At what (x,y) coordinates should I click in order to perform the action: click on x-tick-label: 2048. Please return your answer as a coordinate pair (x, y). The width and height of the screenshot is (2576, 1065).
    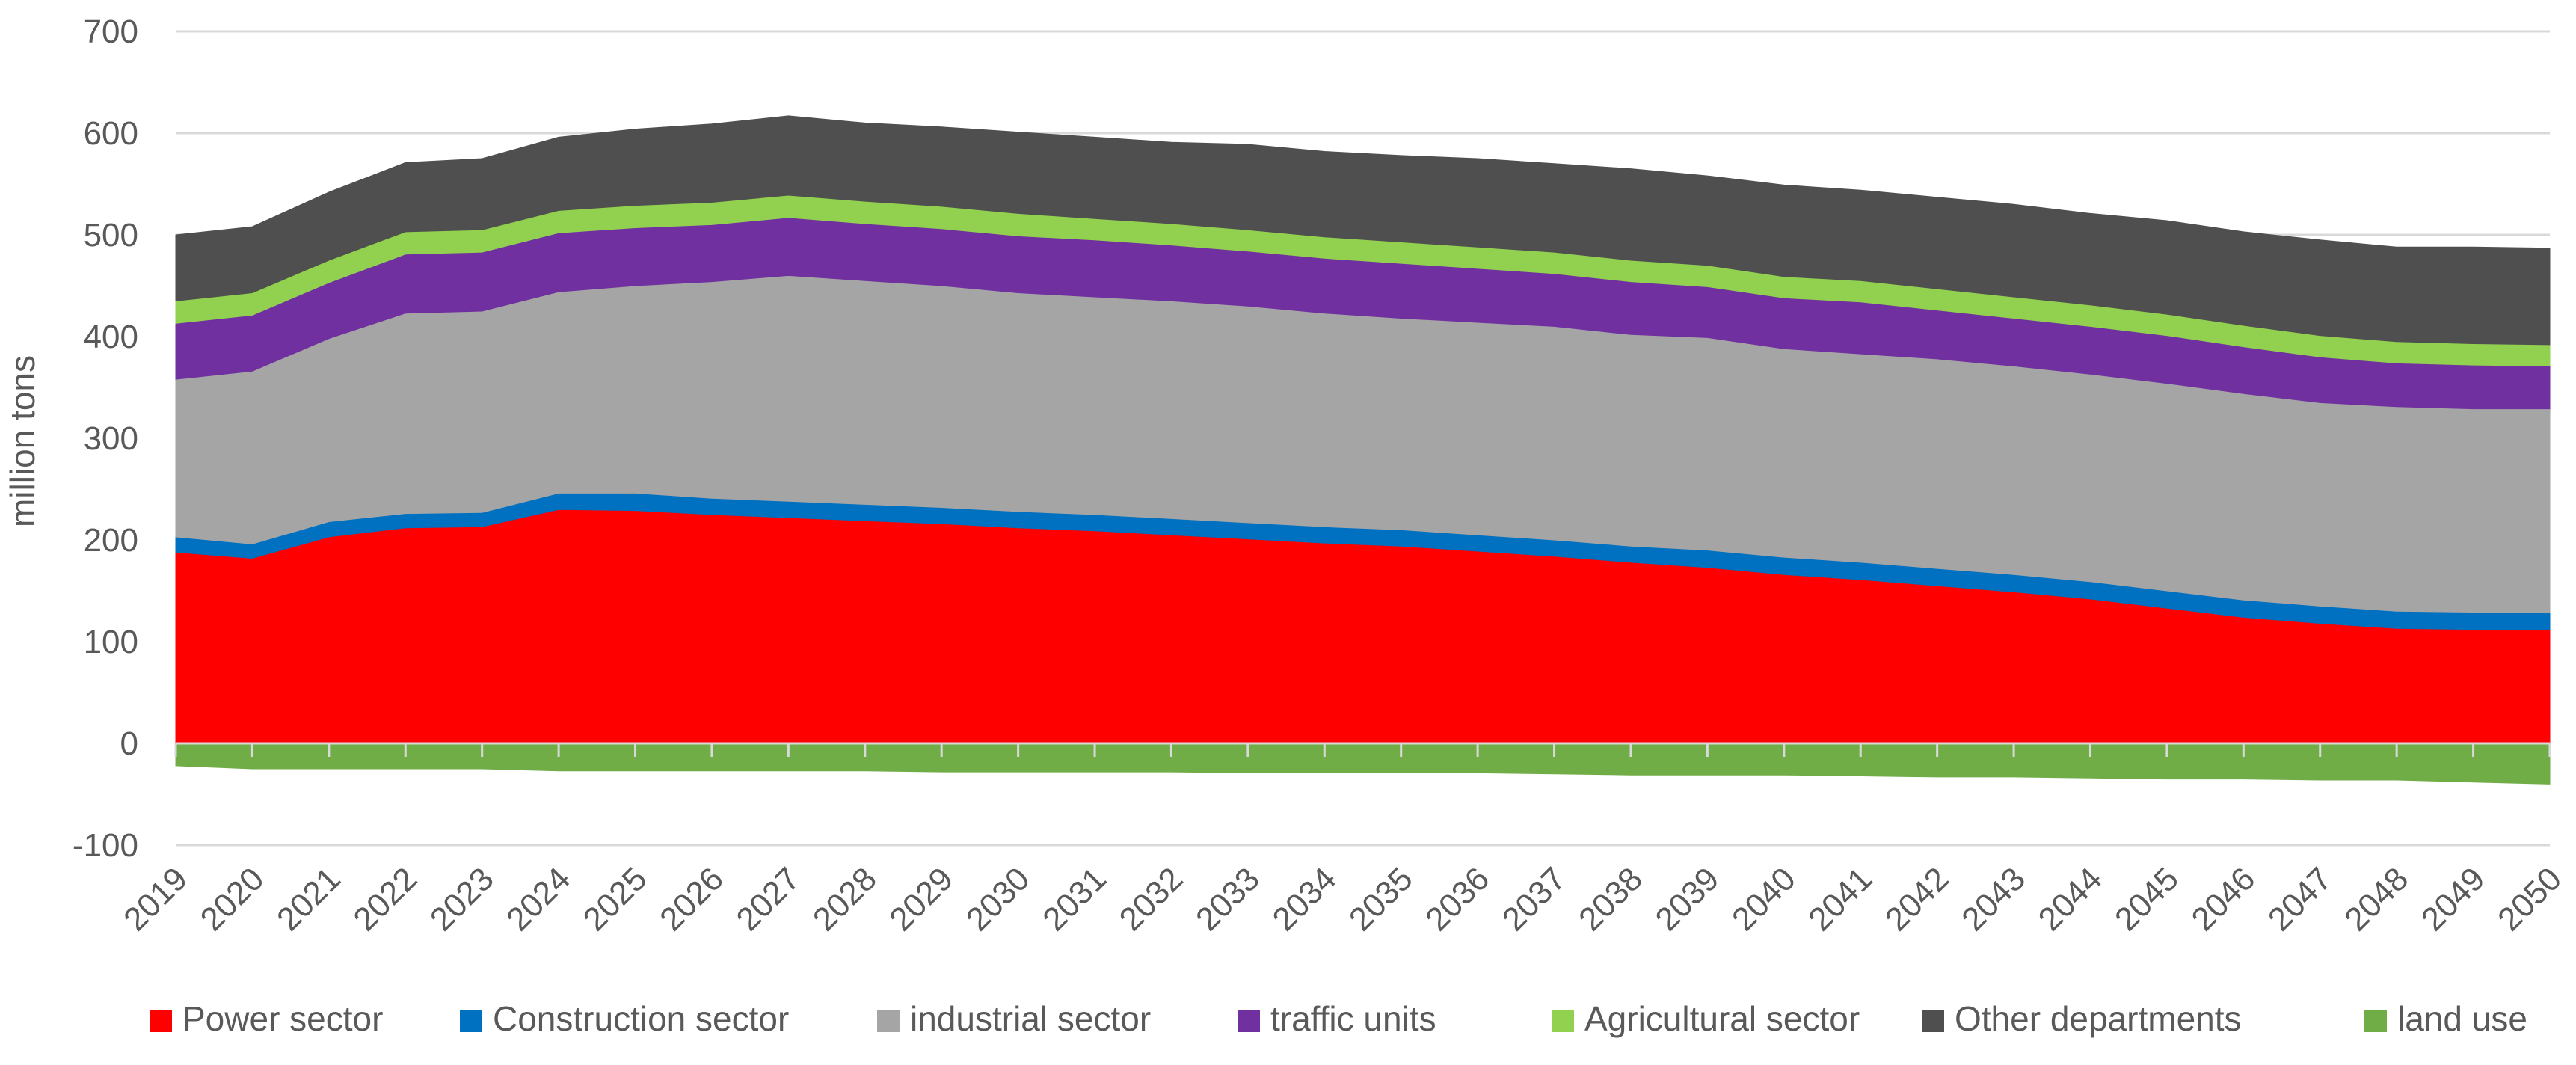
    Looking at the image, I should click on (2376, 899).